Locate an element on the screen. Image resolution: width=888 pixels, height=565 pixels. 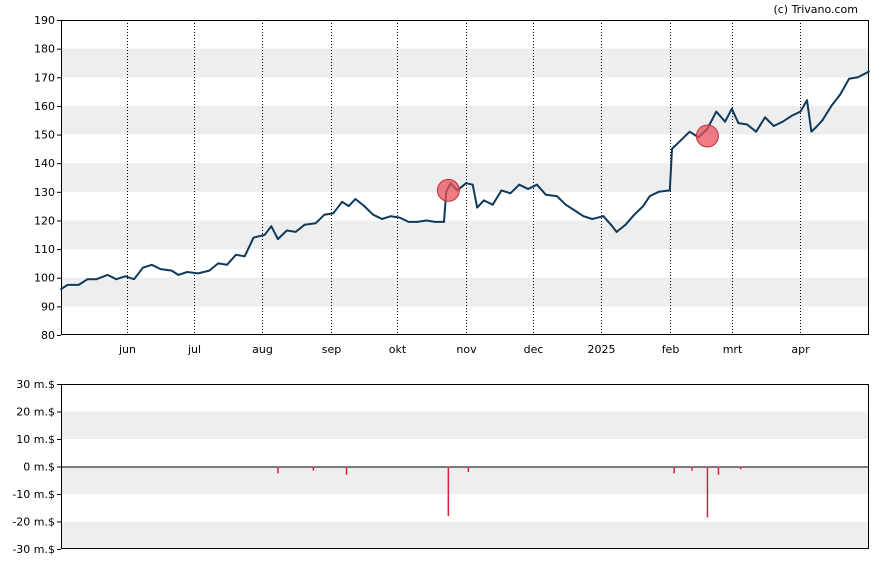
x-tick-label: nov is located at coordinates (466, 349).